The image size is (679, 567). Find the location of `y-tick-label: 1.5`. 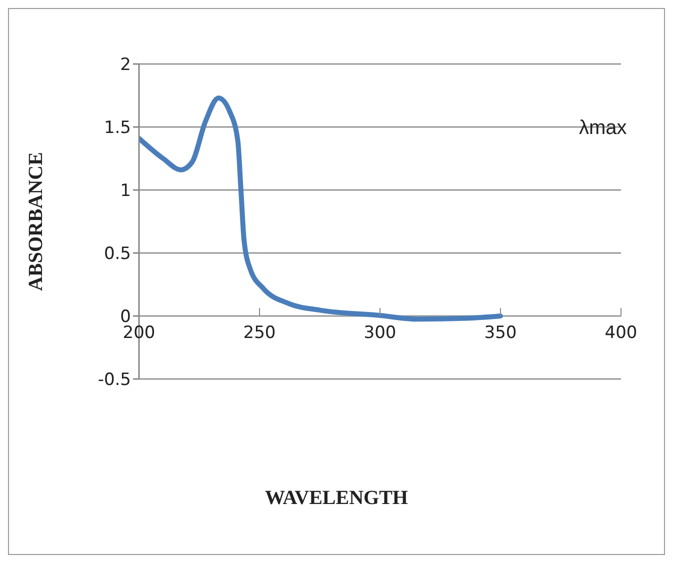

y-tick-label: 1.5 is located at coordinates (117, 128).